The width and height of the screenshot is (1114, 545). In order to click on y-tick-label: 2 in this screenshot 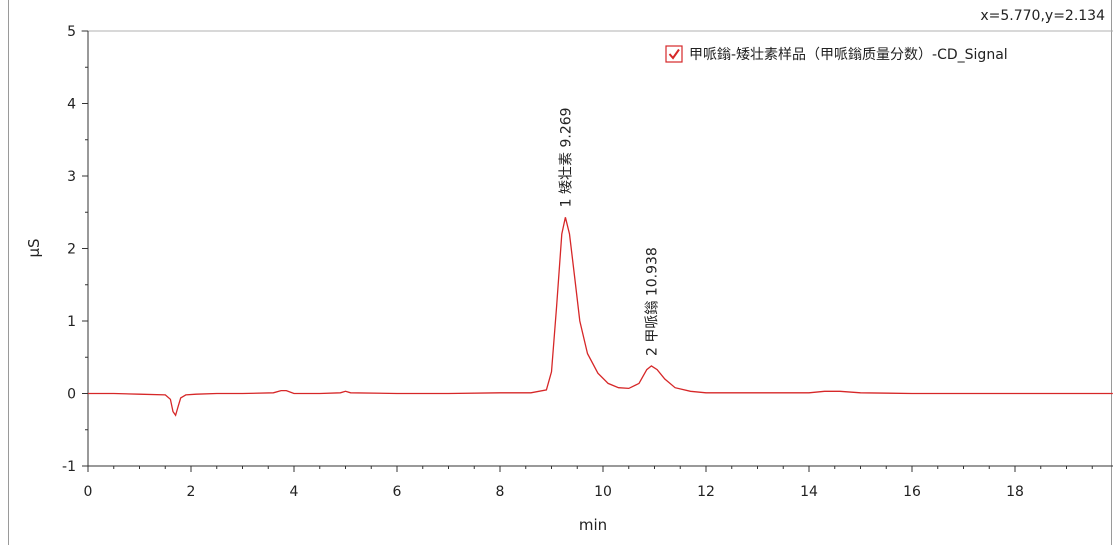, I will do `click(71, 250)`.